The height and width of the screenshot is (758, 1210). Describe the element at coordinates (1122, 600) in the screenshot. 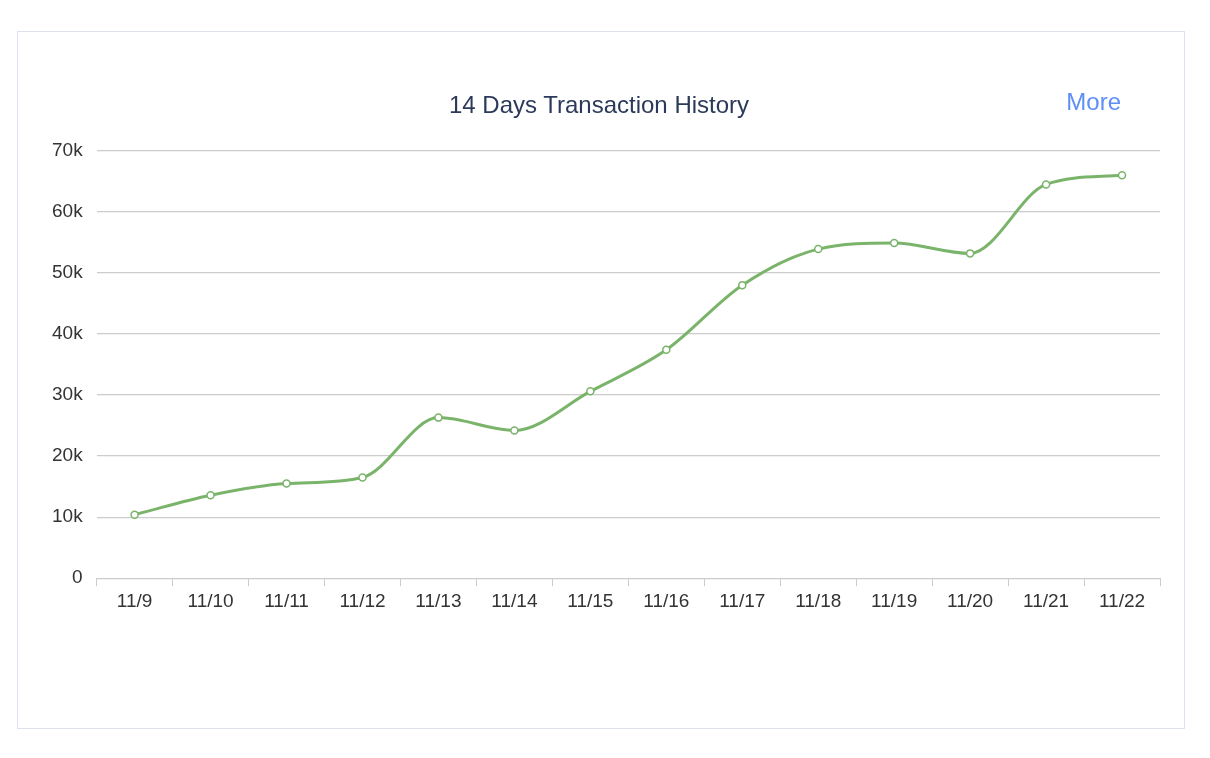

I see `x-tick-label: 11/22` at that location.